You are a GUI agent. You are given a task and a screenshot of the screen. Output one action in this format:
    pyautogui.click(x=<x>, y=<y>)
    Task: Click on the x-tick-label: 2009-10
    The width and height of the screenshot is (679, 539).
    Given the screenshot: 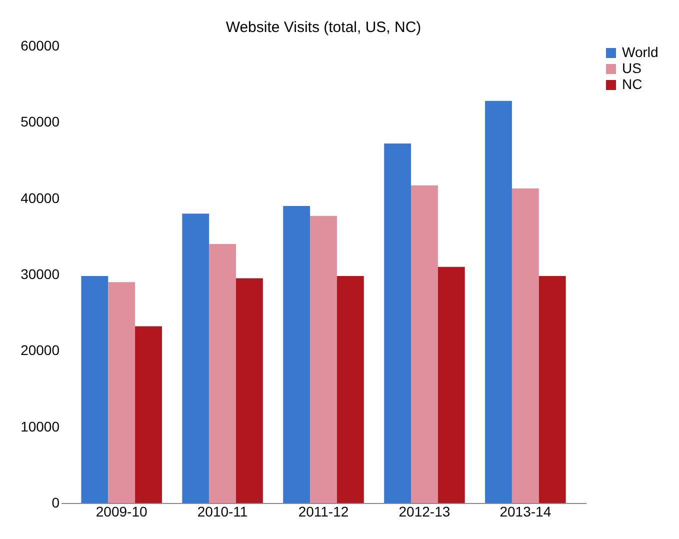 What is the action you would take?
    pyautogui.click(x=122, y=512)
    